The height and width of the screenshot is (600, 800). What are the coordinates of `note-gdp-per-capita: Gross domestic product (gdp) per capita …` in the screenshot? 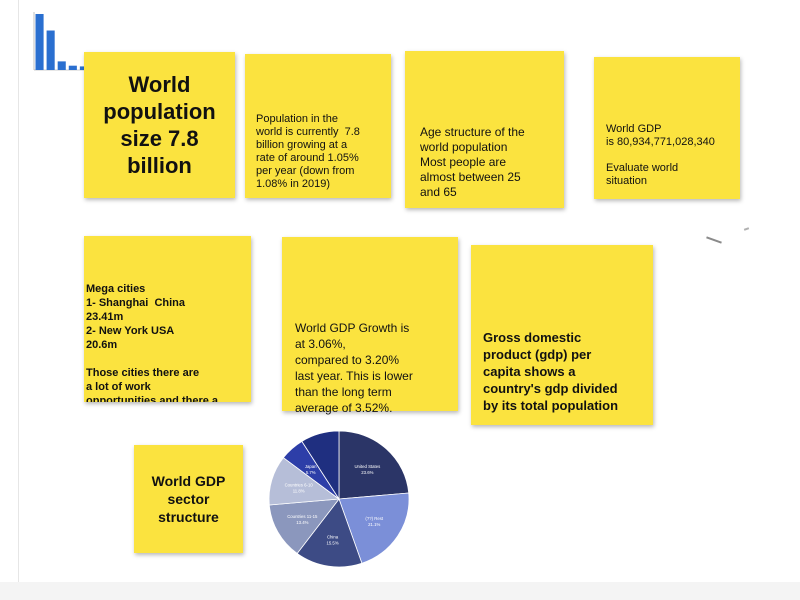 It's located at (562, 335).